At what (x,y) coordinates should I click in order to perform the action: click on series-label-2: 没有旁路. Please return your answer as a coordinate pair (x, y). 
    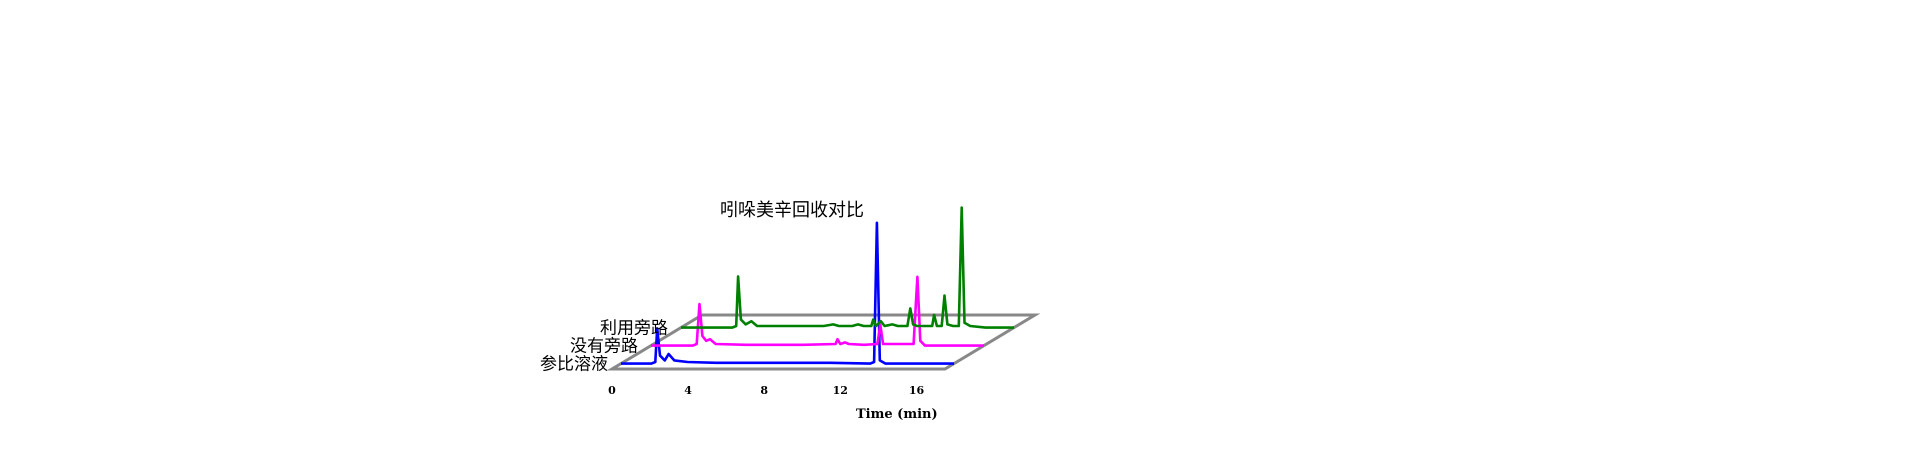
    Looking at the image, I should click on (604, 347).